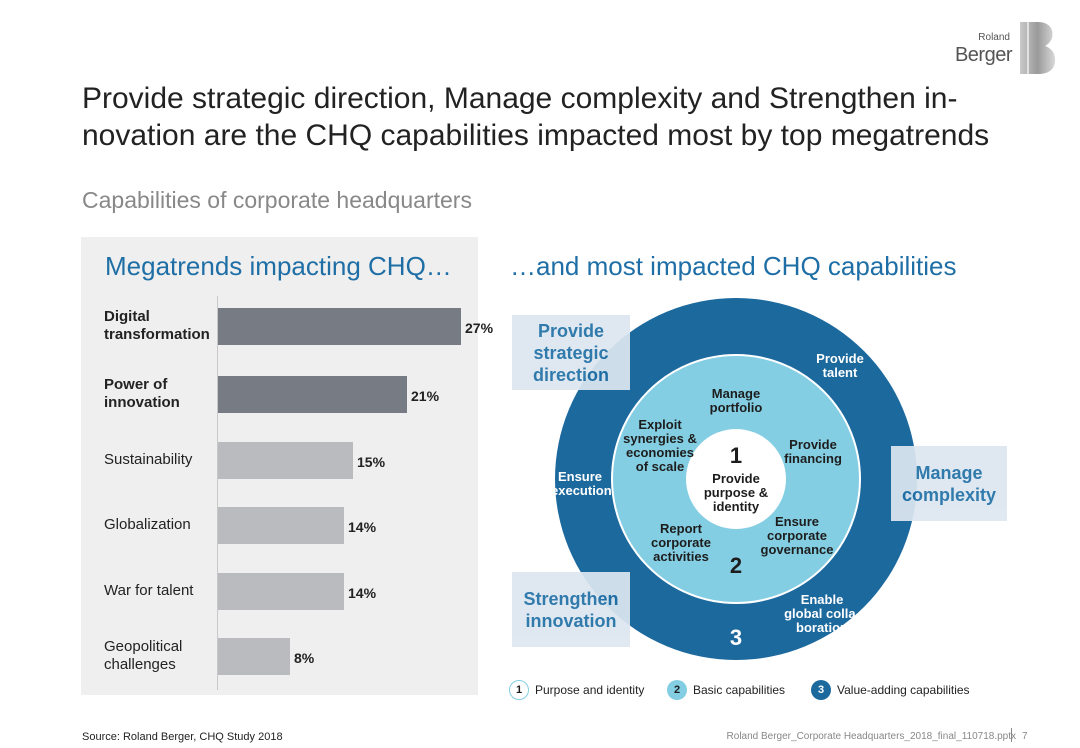 This screenshot has width=1080, height=748. Describe the element at coordinates (581, 483) in the screenshot. I see `outer-item-label: Ensure execution` at that location.